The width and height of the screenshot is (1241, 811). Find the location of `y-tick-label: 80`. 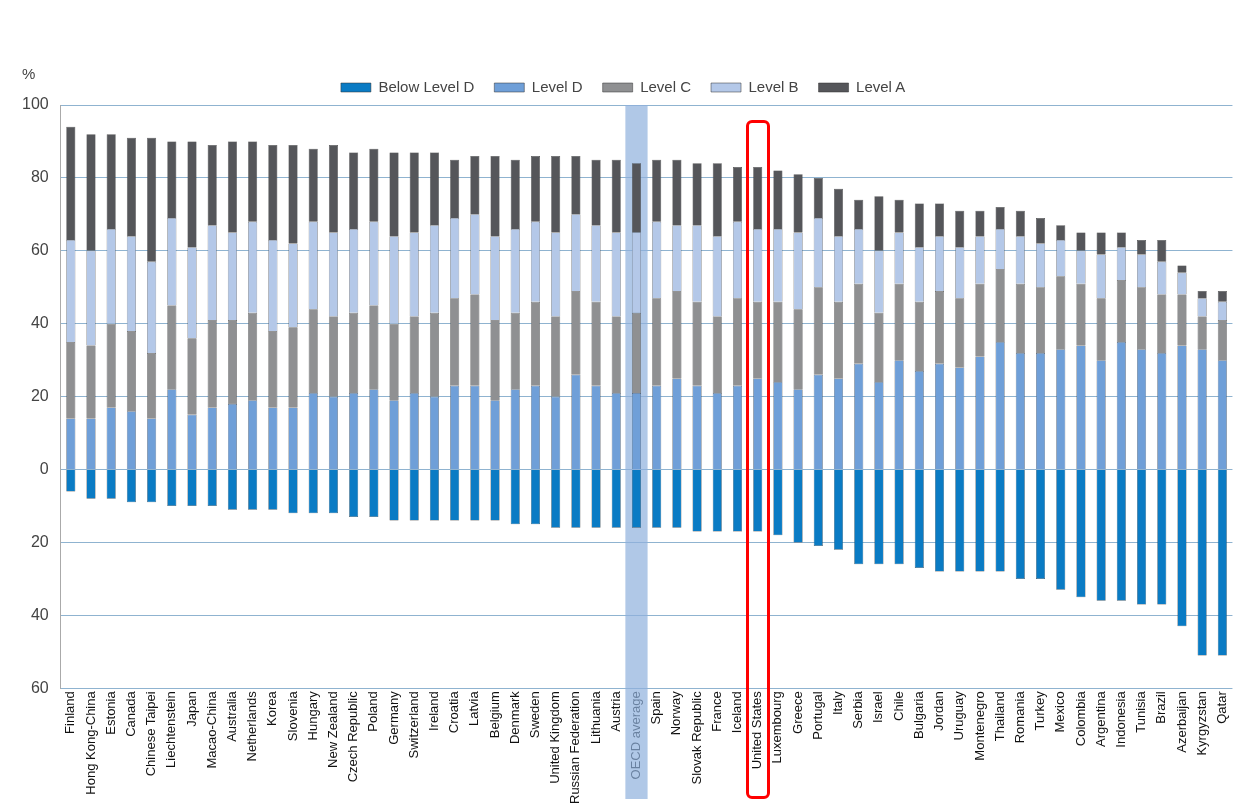

y-tick-label: 80 is located at coordinates (39, 177).